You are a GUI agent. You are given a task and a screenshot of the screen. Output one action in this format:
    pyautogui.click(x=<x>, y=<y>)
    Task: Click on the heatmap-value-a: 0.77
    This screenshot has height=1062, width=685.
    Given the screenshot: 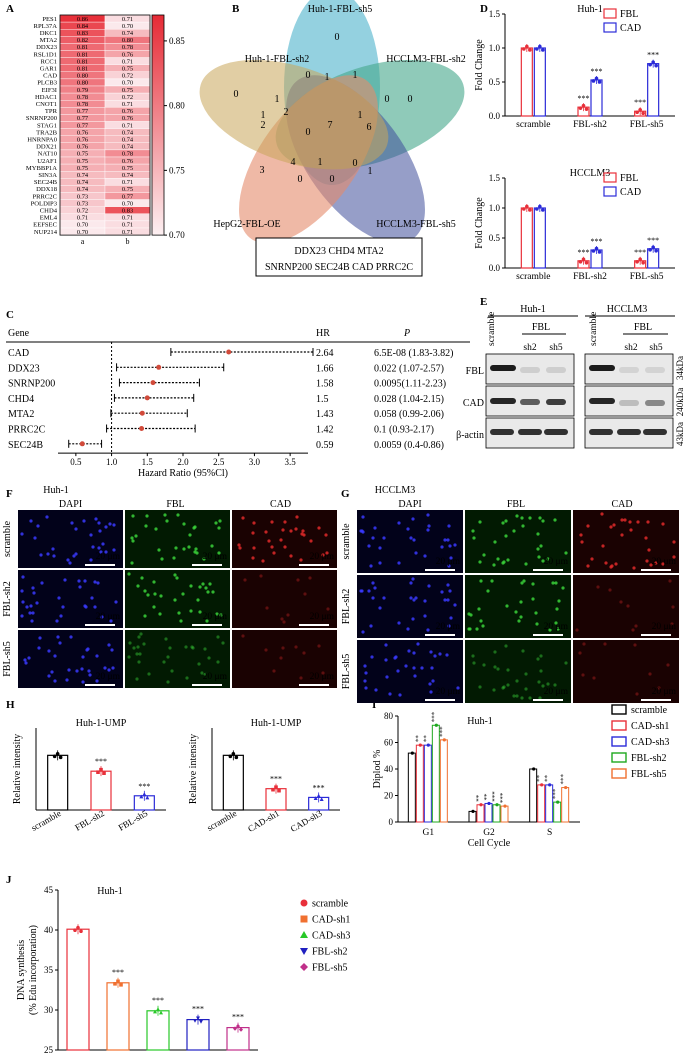 What is the action you would take?
    pyautogui.click(x=83, y=118)
    